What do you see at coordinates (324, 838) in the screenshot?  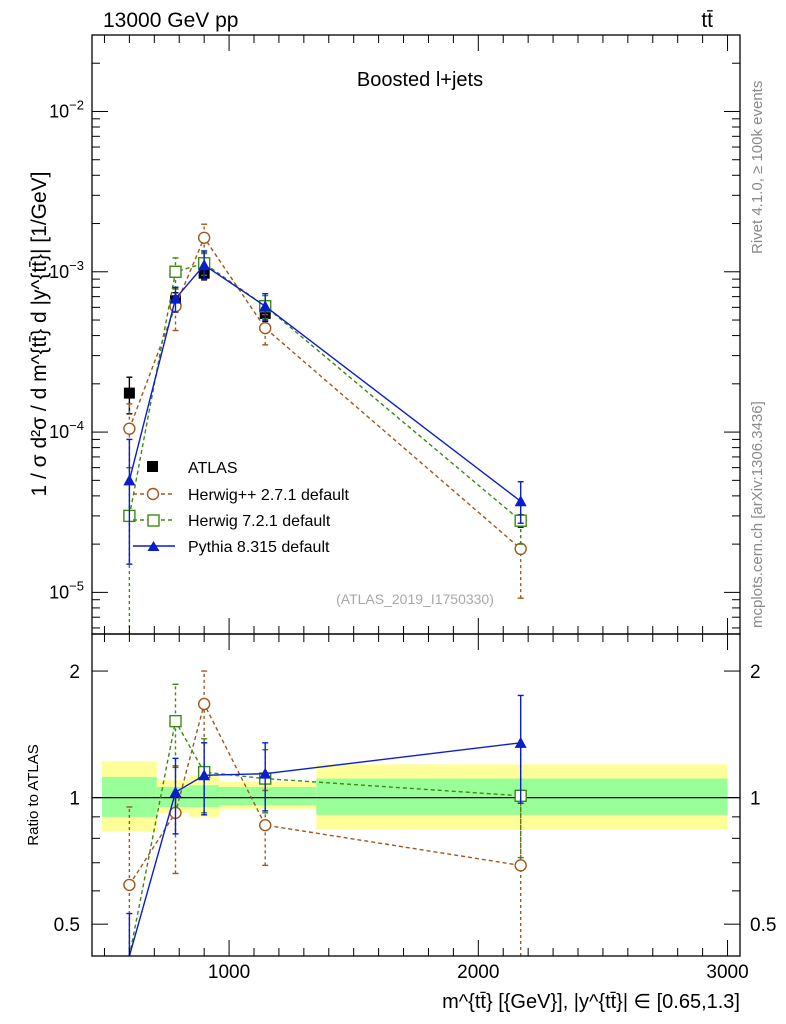 I see `ratio-line-herwig7` at bounding box center [324, 838].